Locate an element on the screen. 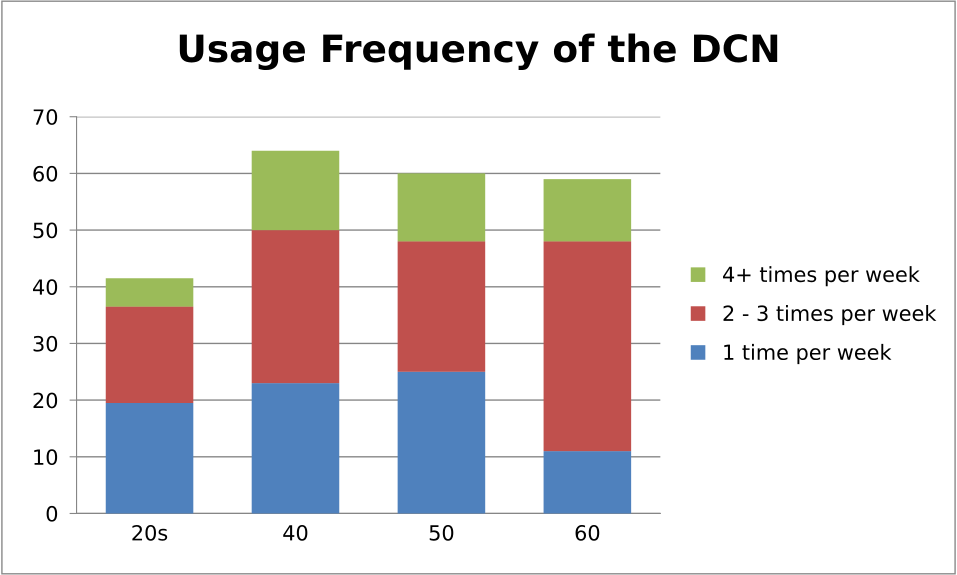 This screenshot has width=957, height=575. y-tick-label: 10 is located at coordinates (46, 457).